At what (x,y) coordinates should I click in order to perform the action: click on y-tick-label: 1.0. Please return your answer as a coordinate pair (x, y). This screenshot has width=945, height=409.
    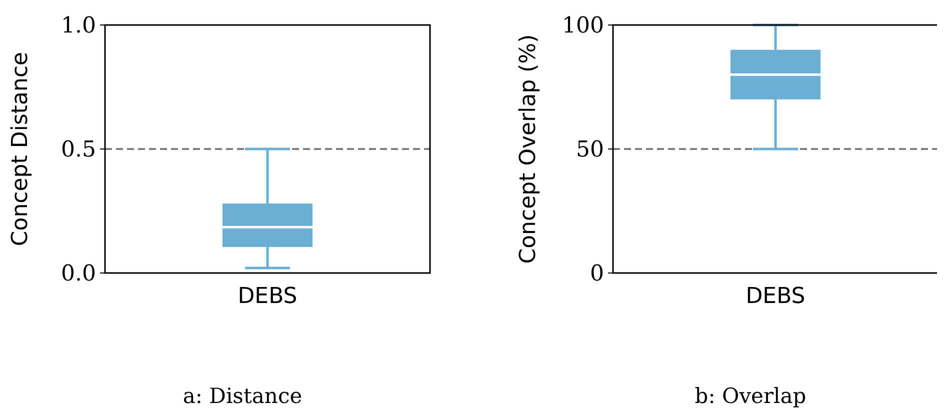
    Looking at the image, I should click on (78, 26).